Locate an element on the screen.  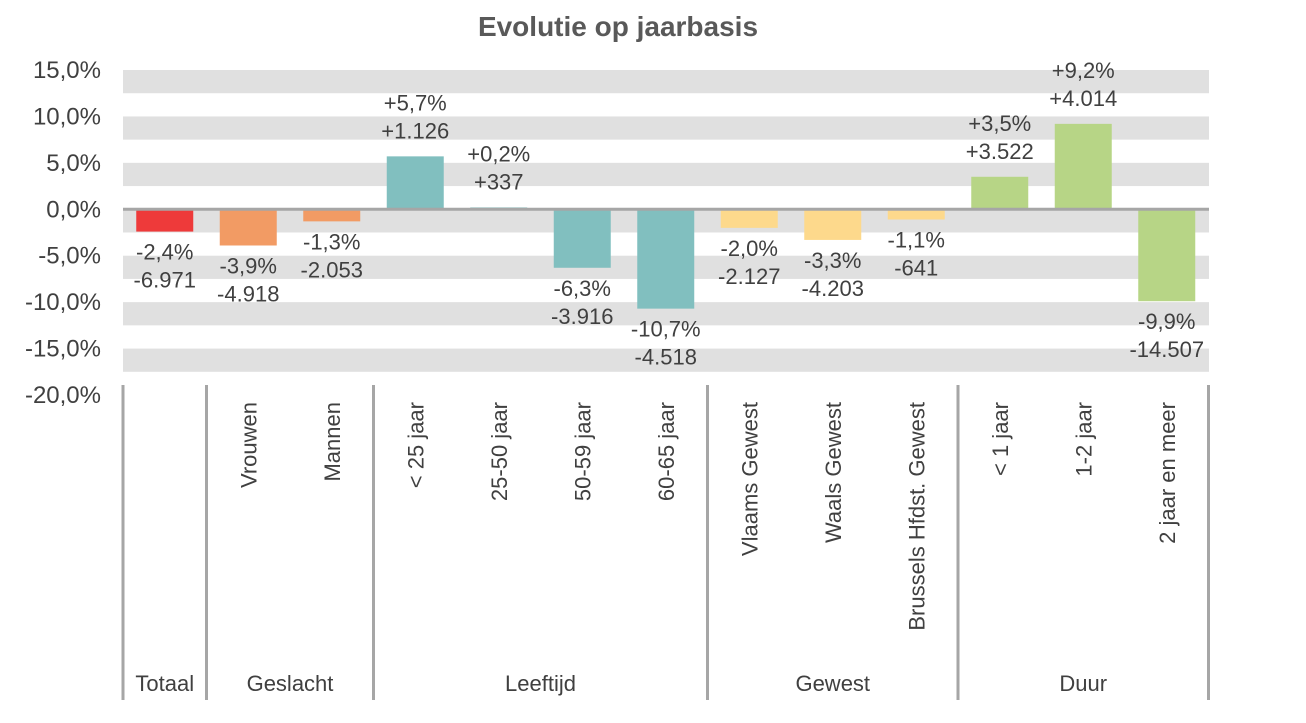
data-label-pct: +5,7% is located at coordinates (415, 102).